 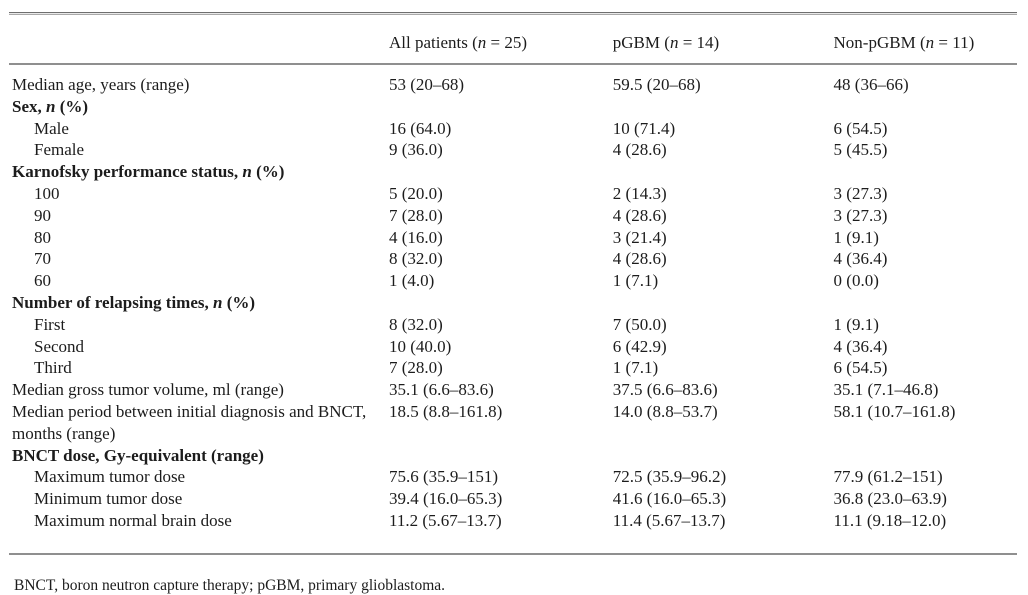 I want to click on cell-value: 2 (14.3), so click(x=639, y=193).